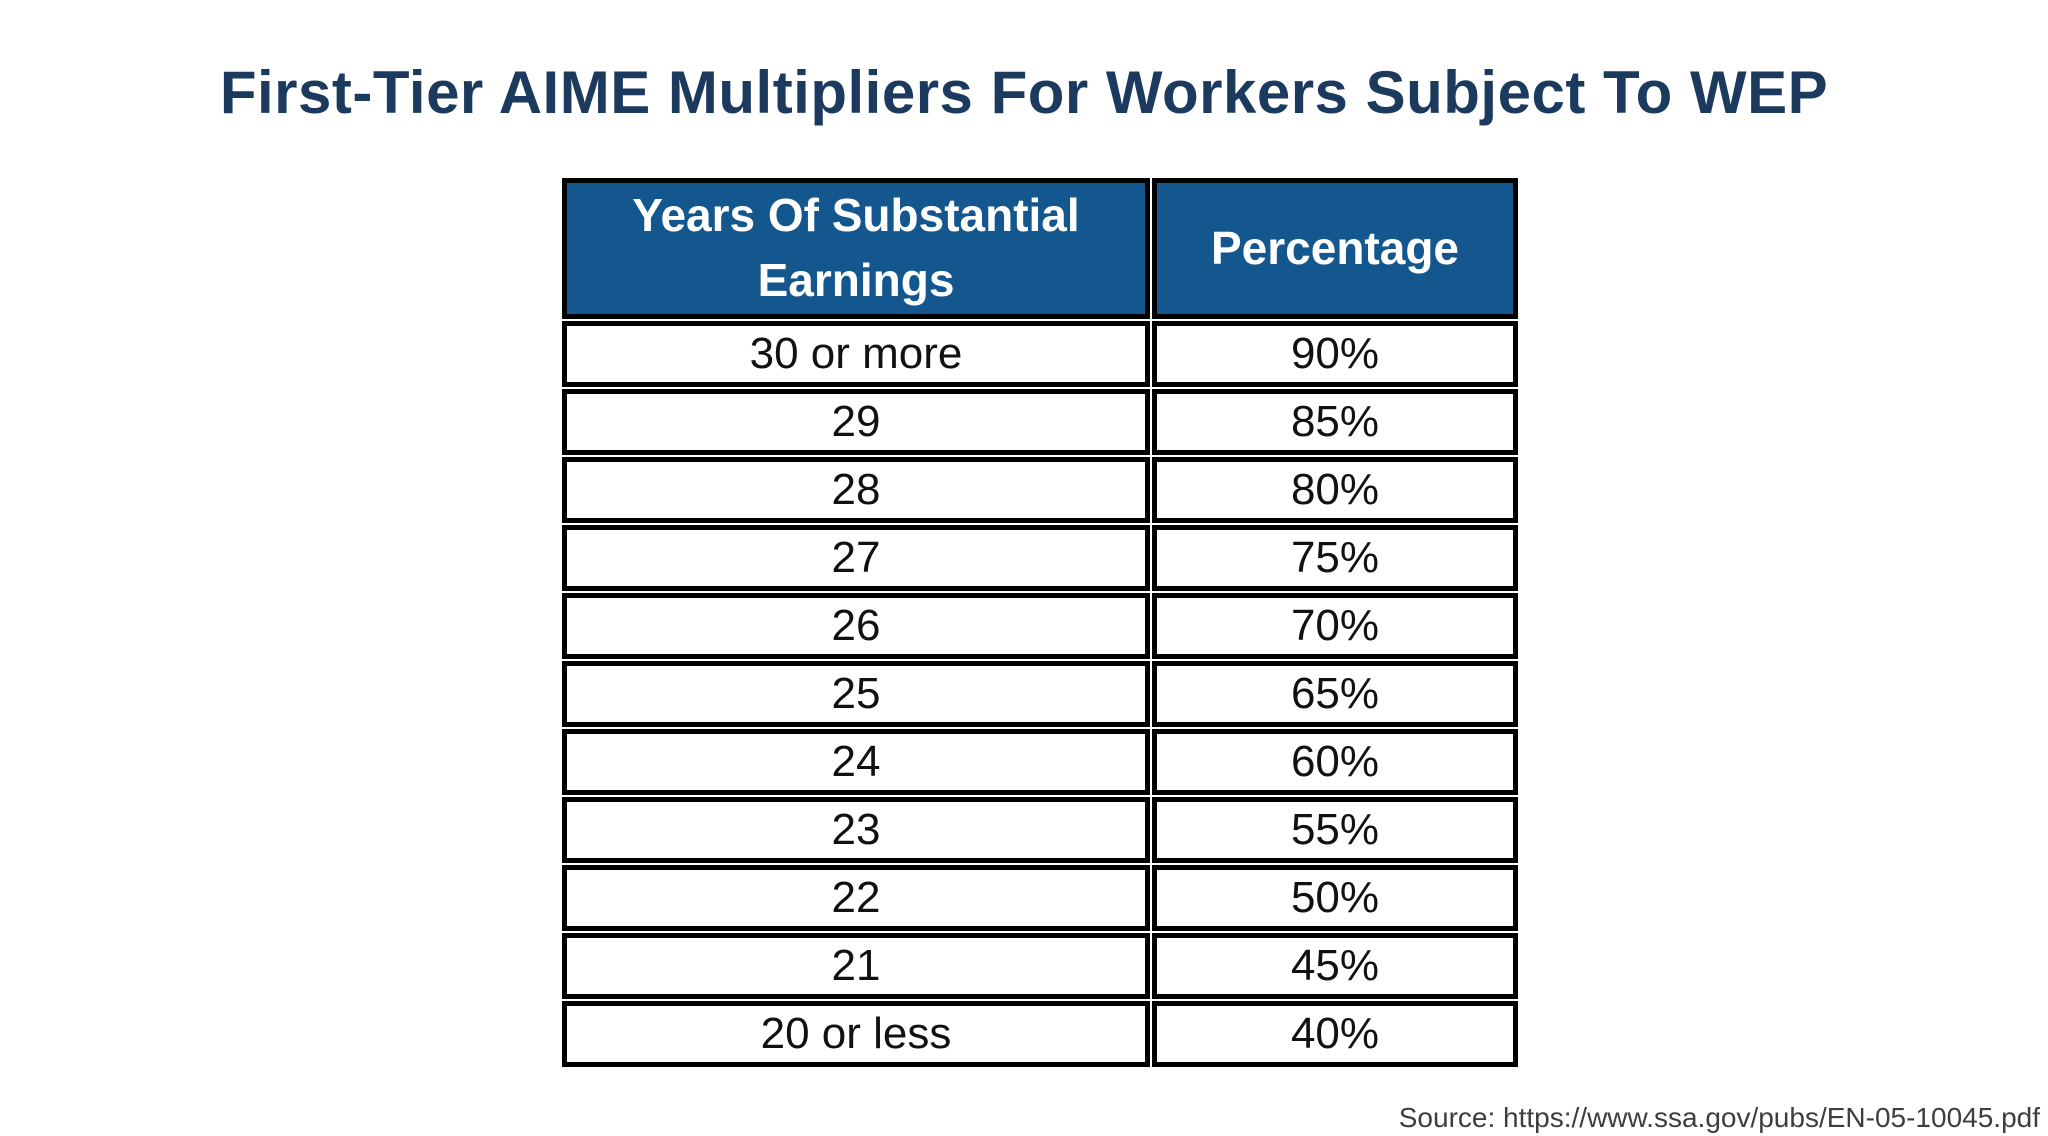  I want to click on table-row: 28 80%, so click(1040, 489).